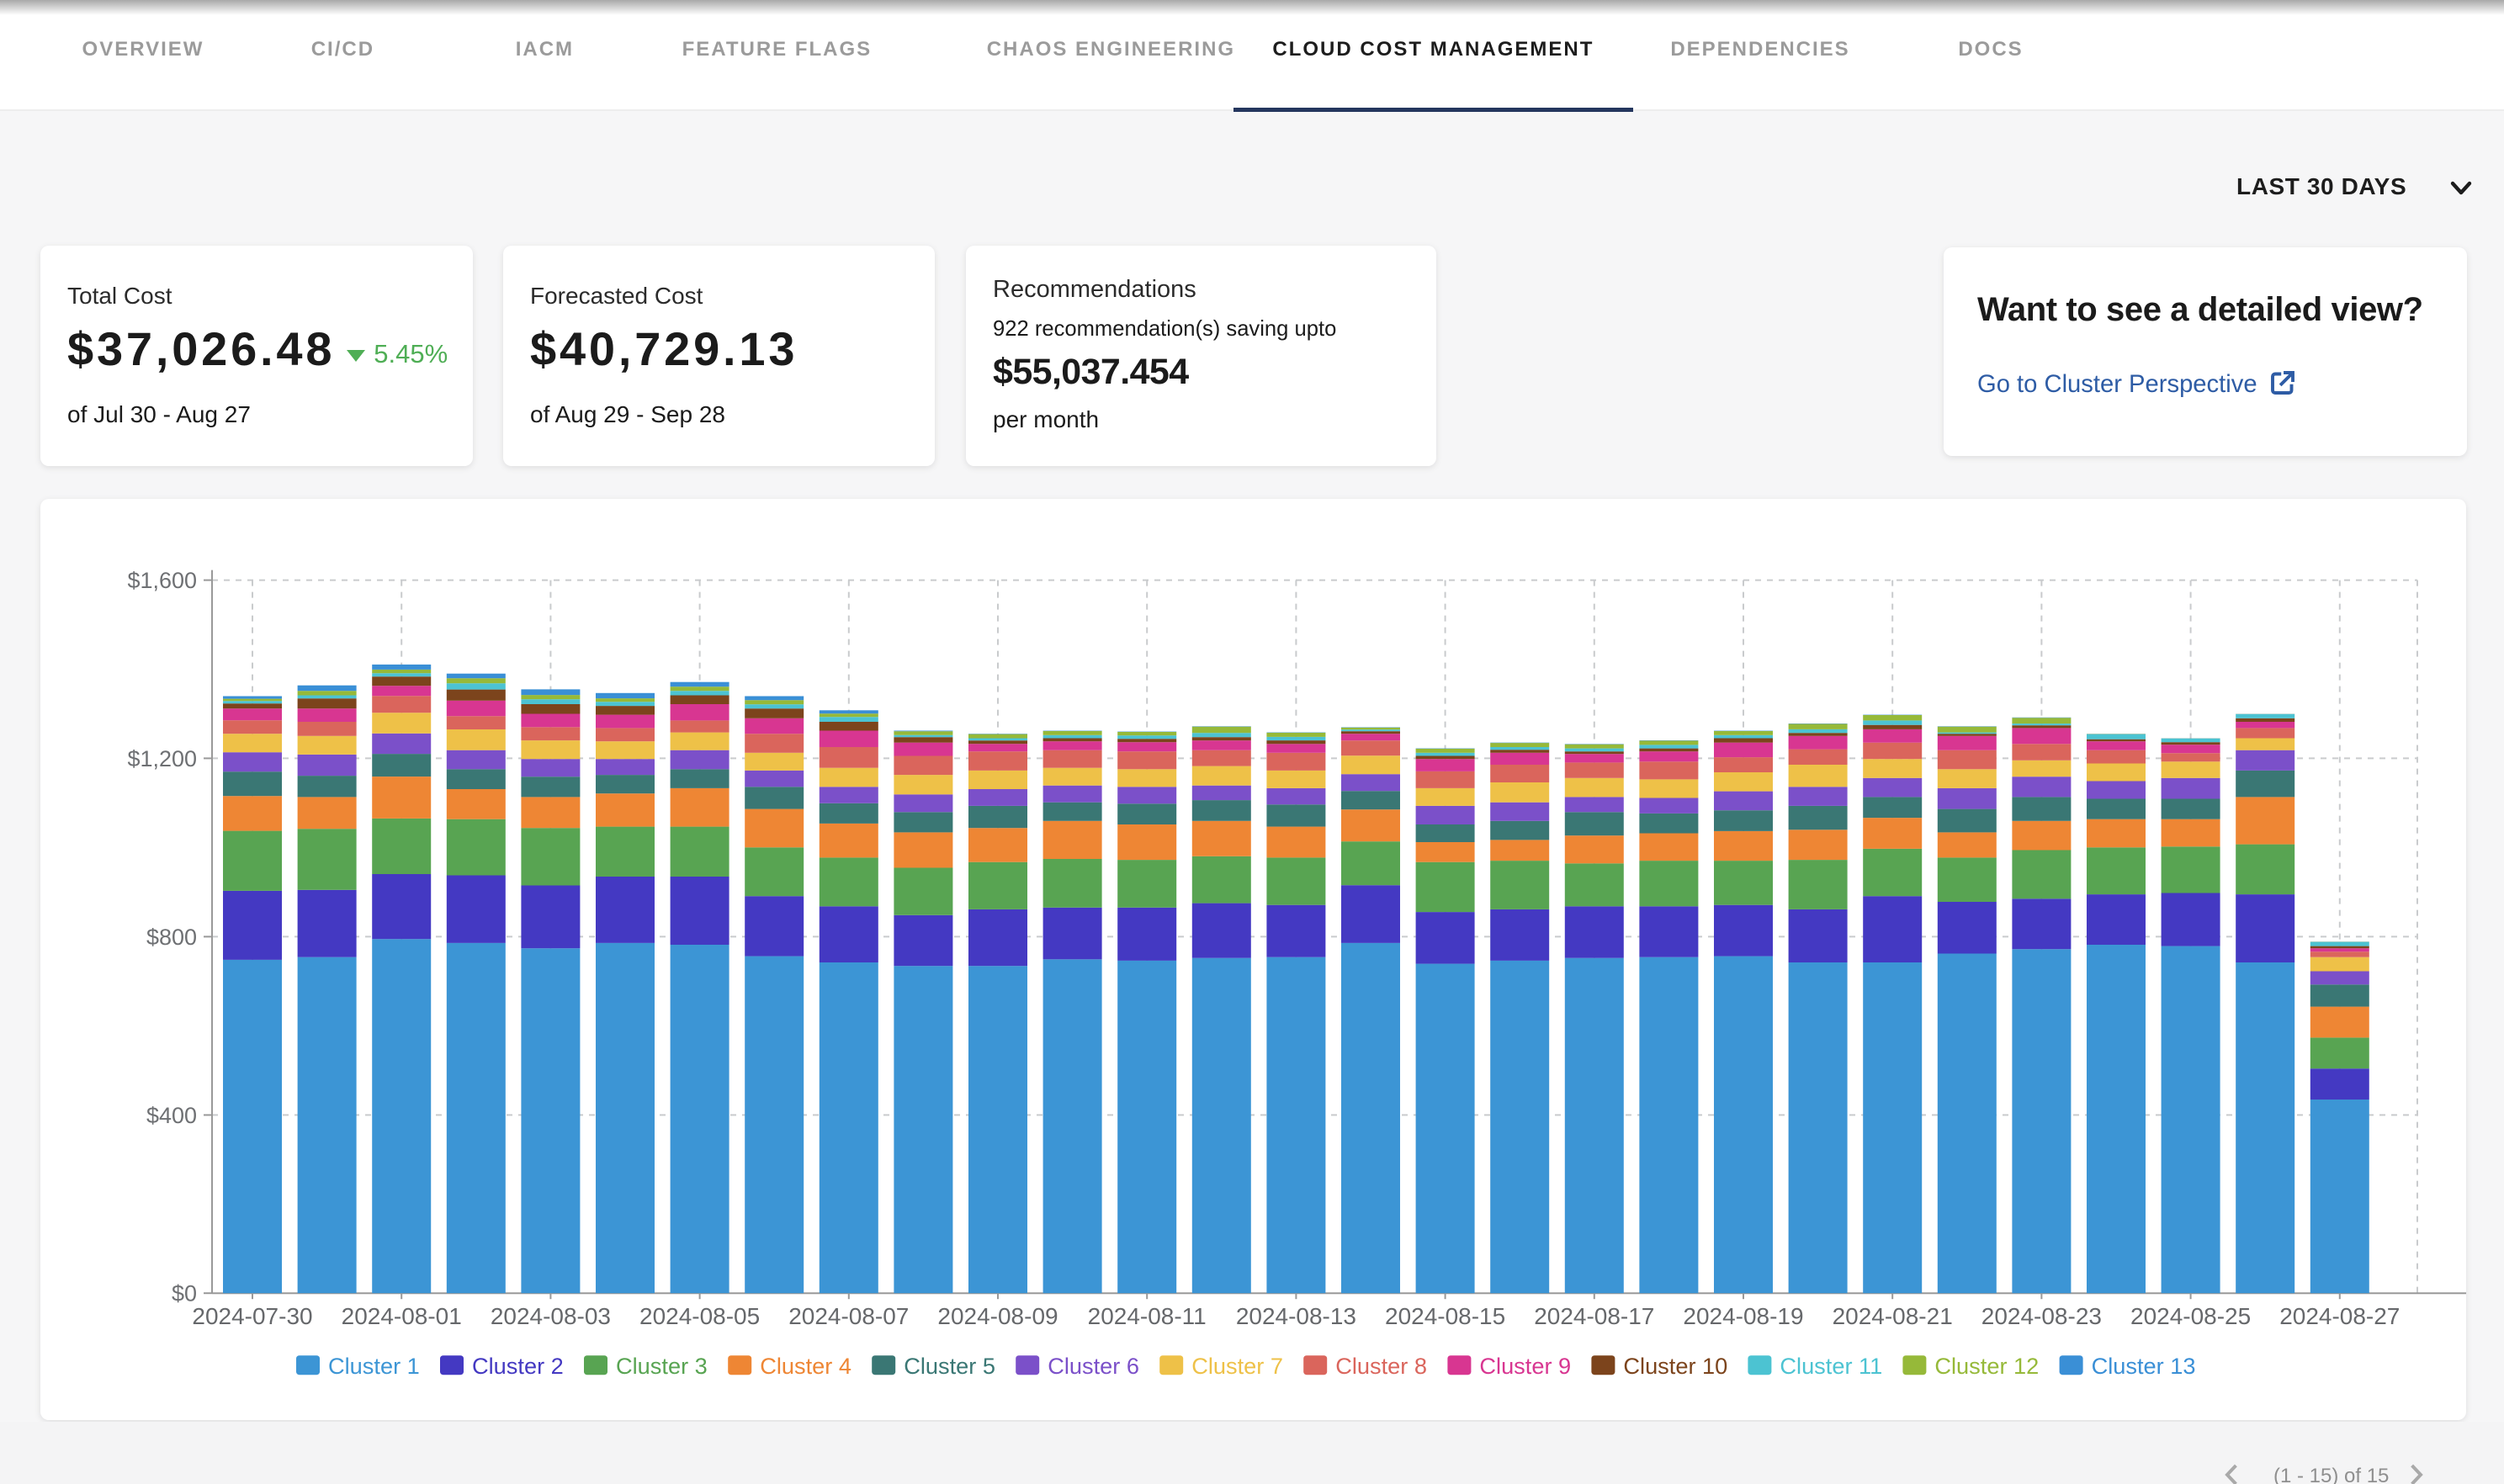 This screenshot has height=1484, width=2504. I want to click on svg-text: Cluster 10, so click(1675, 1366).